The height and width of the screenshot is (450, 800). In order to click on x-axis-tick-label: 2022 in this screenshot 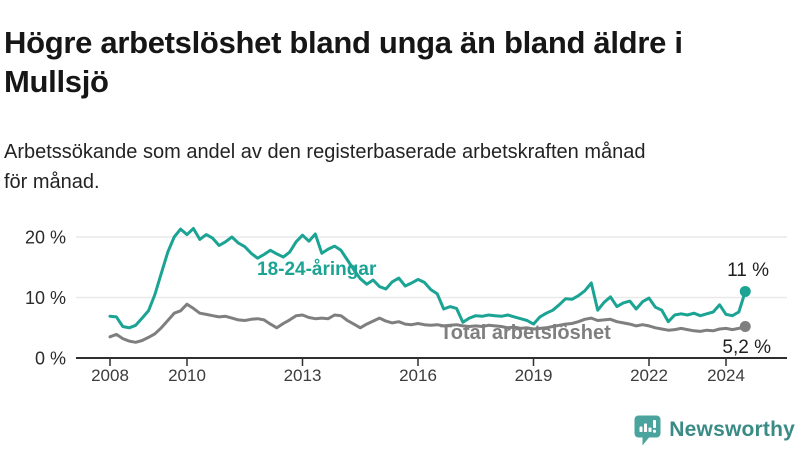, I will do `click(649, 375)`.